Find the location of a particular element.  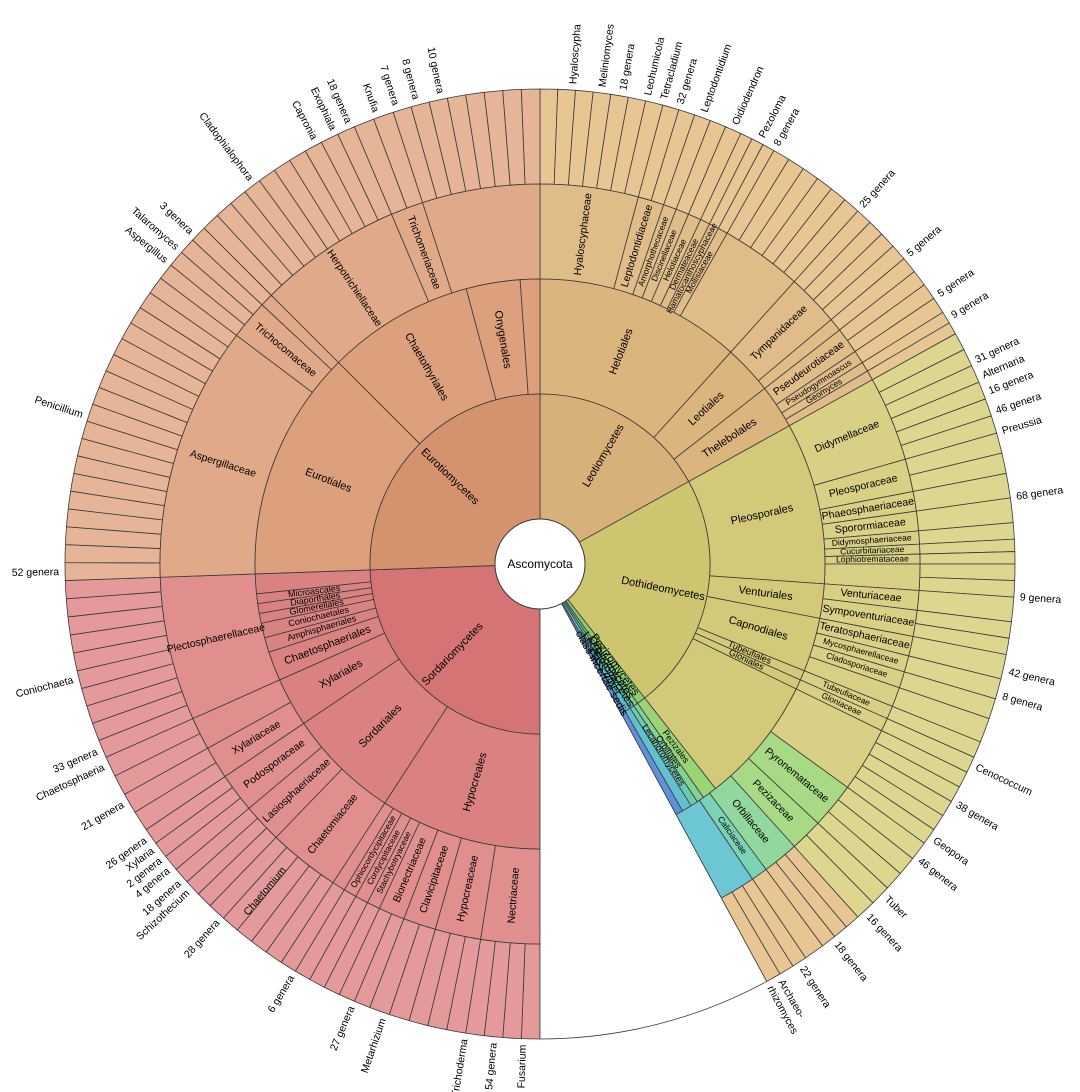

genus-label: Trichoderma is located at coordinates (459, 1065).